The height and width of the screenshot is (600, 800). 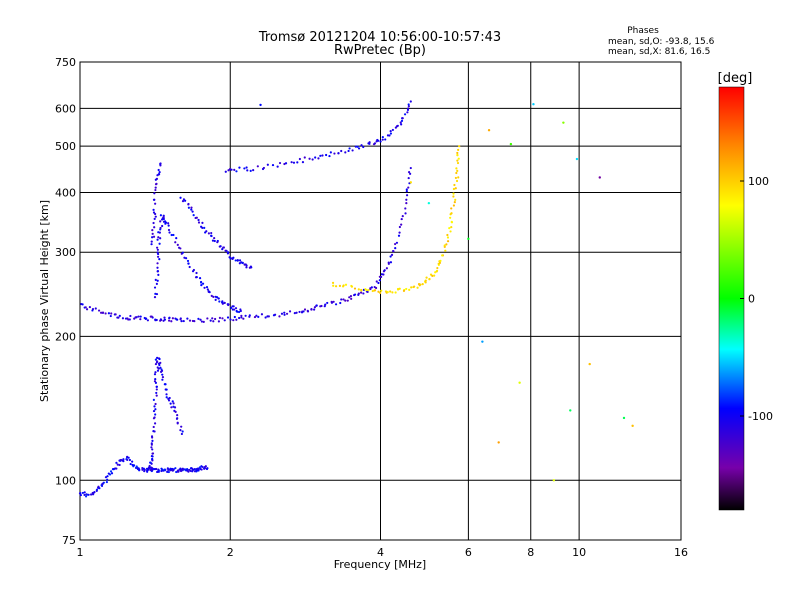 I want to click on colorbar-tick-label: -100, so click(x=760, y=416).